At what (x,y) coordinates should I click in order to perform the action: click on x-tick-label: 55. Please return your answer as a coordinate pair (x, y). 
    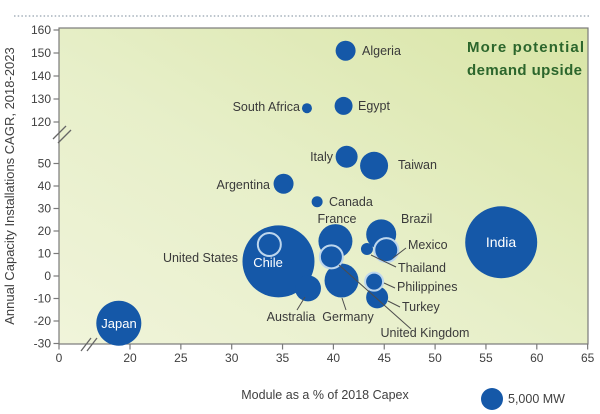
    Looking at the image, I should click on (486, 358).